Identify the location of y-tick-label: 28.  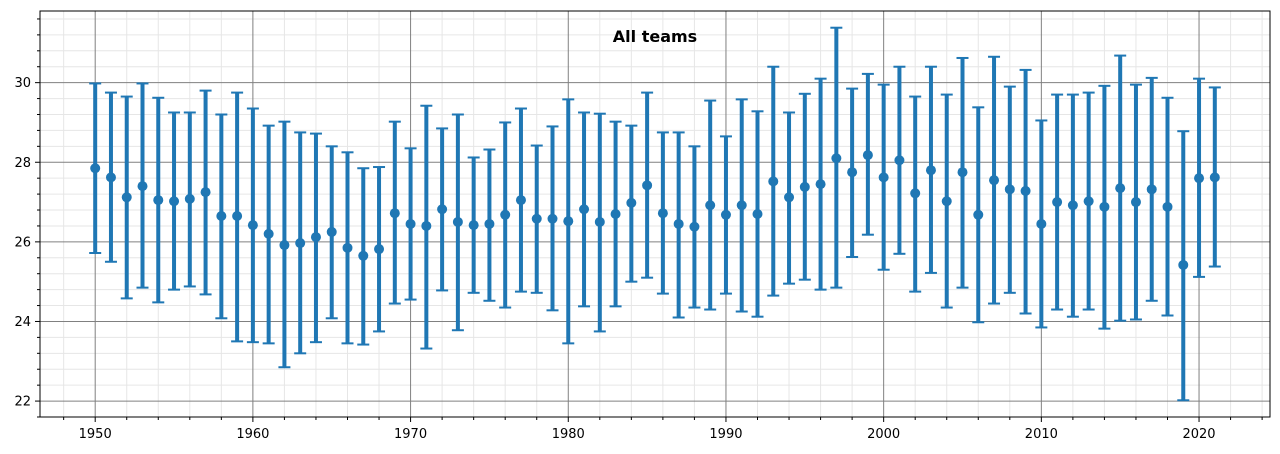
(22, 163).